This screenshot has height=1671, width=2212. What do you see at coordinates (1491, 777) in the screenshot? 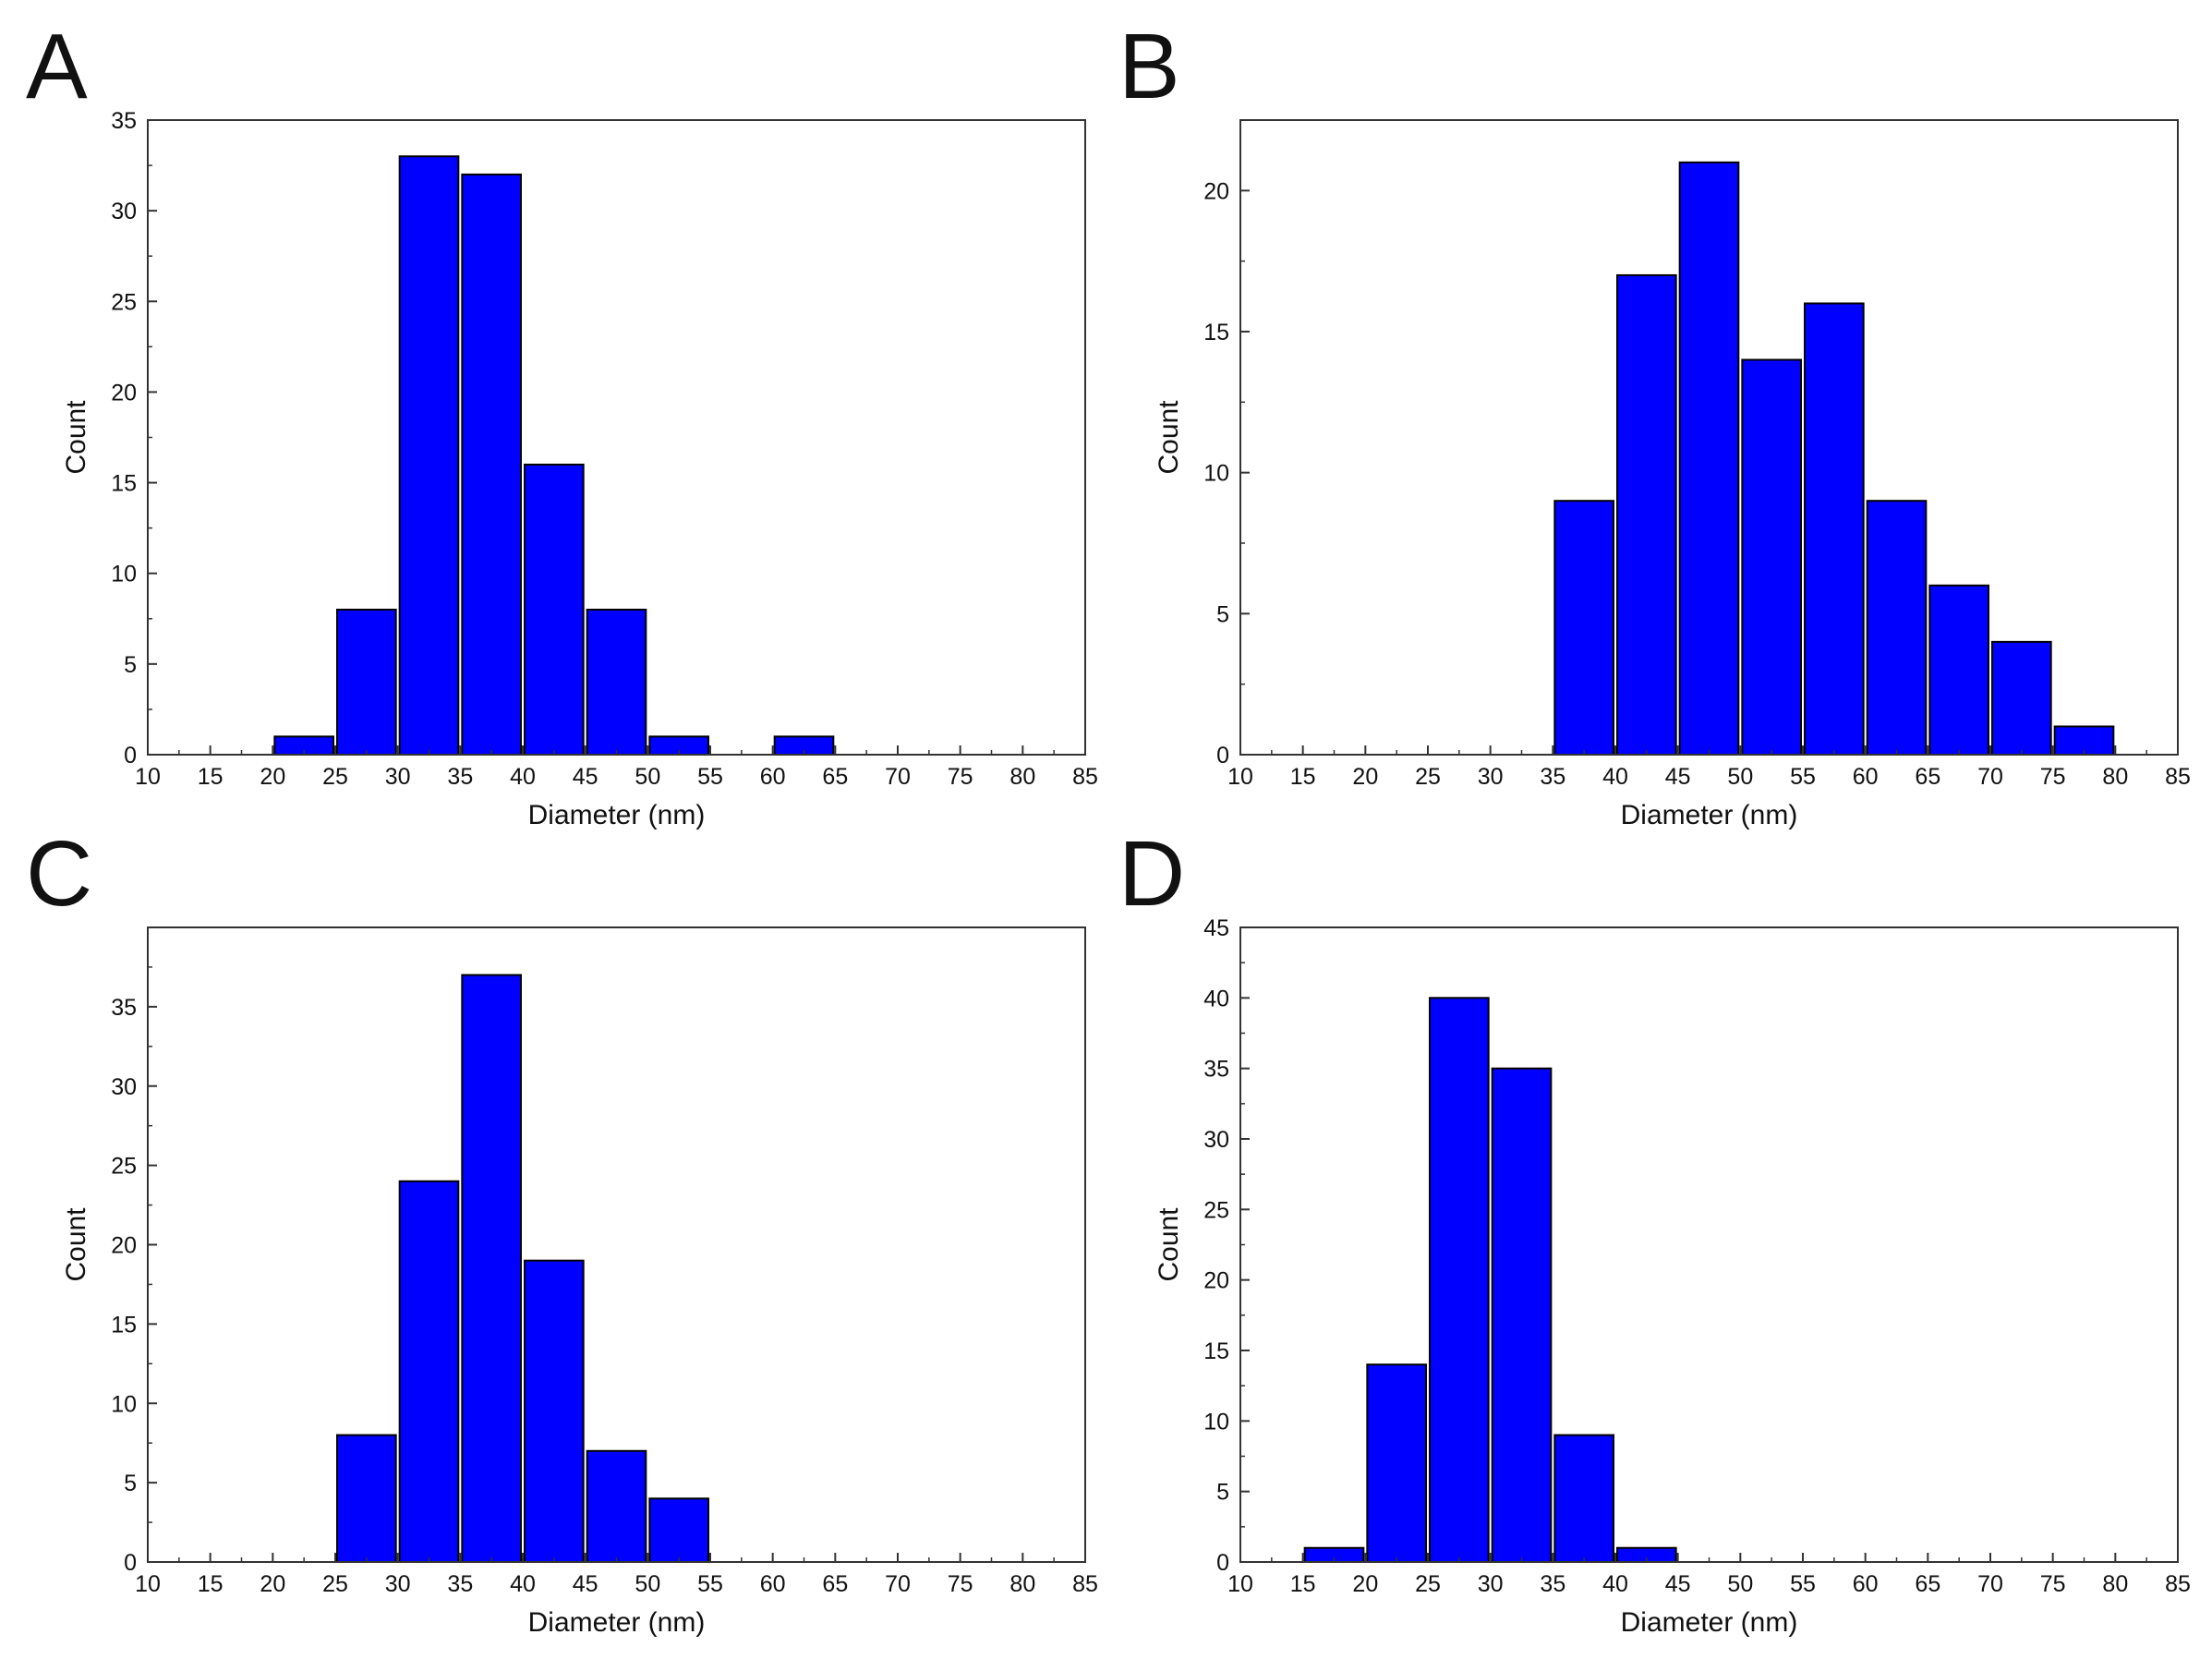
I see `x-tick-label: 30` at bounding box center [1491, 777].